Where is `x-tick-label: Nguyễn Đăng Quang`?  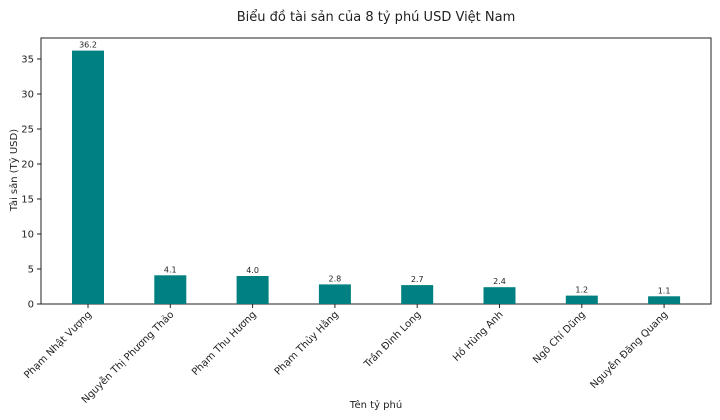
x-tick-label: Nguyễn Đăng Quang is located at coordinates (628, 349).